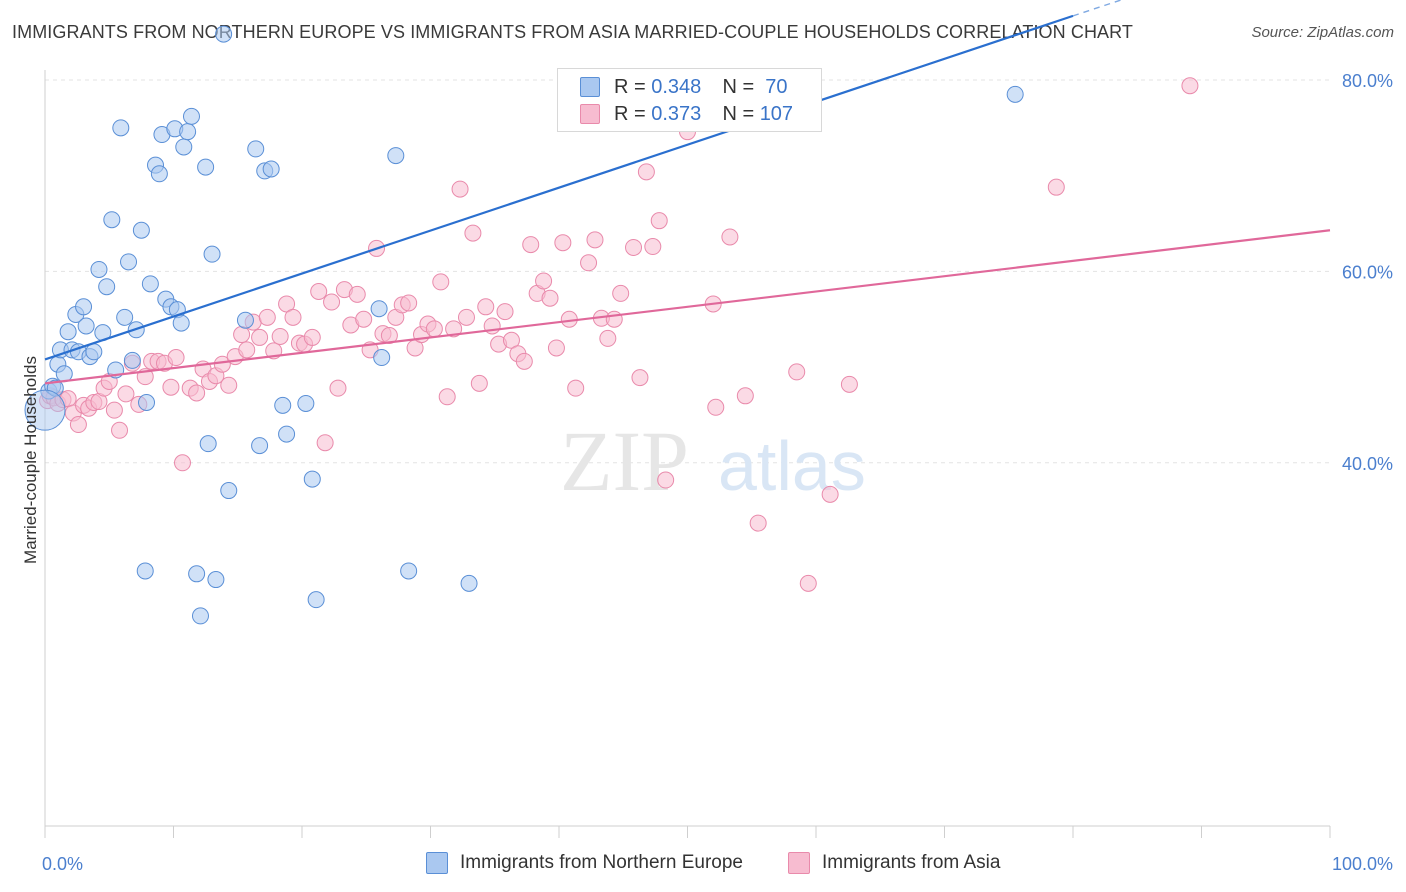 The width and height of the screenshot is (1406, 892). I want to click on y-tick-label: 40.0%, so click(1367, 464).